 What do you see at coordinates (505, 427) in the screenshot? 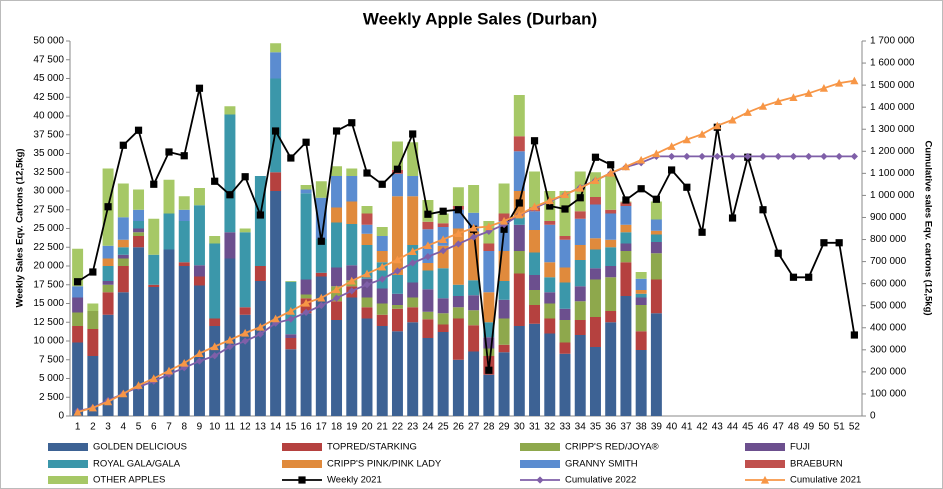
I see `x-tick-label: 29` at bounding box center [505, 427].